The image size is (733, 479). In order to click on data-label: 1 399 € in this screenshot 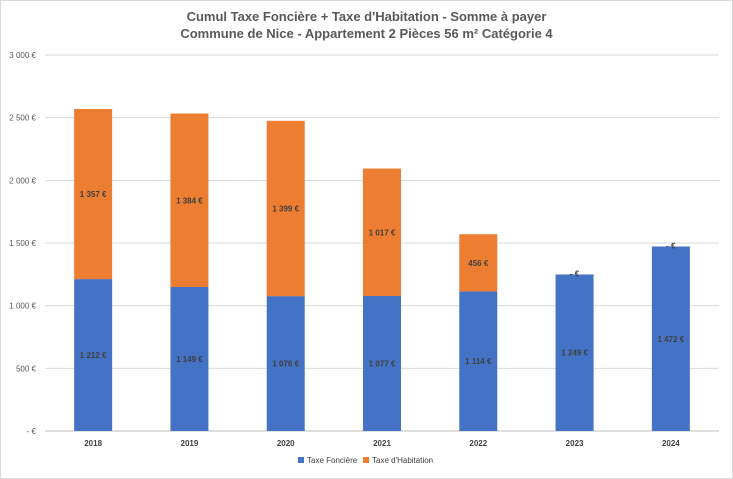, I will do `click(285, 208)`.